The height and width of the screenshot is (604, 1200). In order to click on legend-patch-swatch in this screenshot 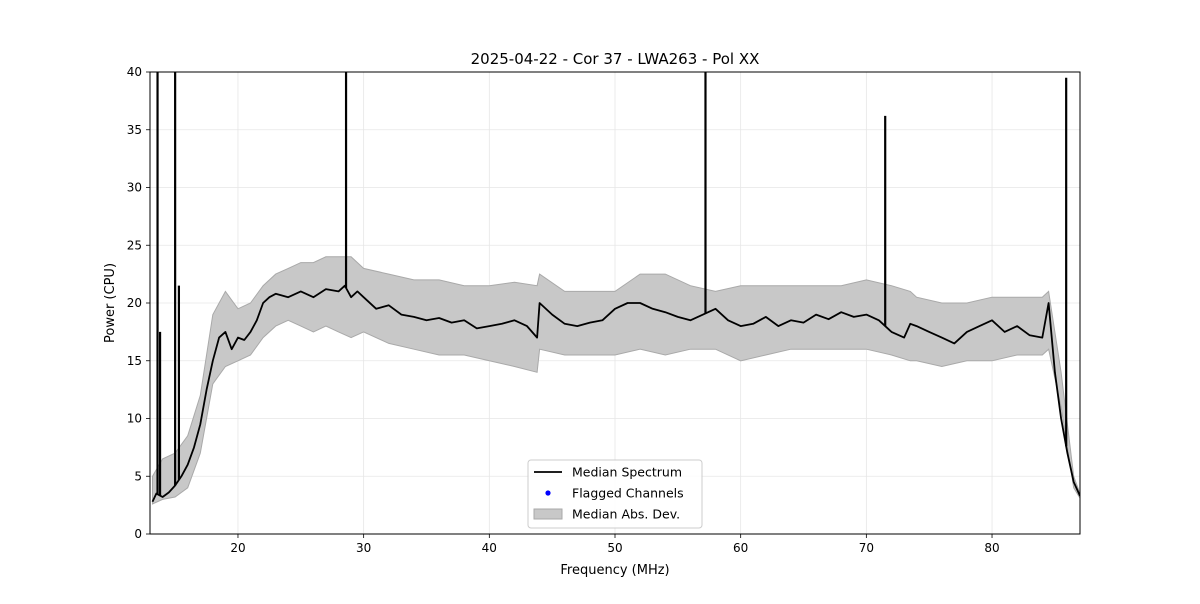, I will do `click(548, 514)`.